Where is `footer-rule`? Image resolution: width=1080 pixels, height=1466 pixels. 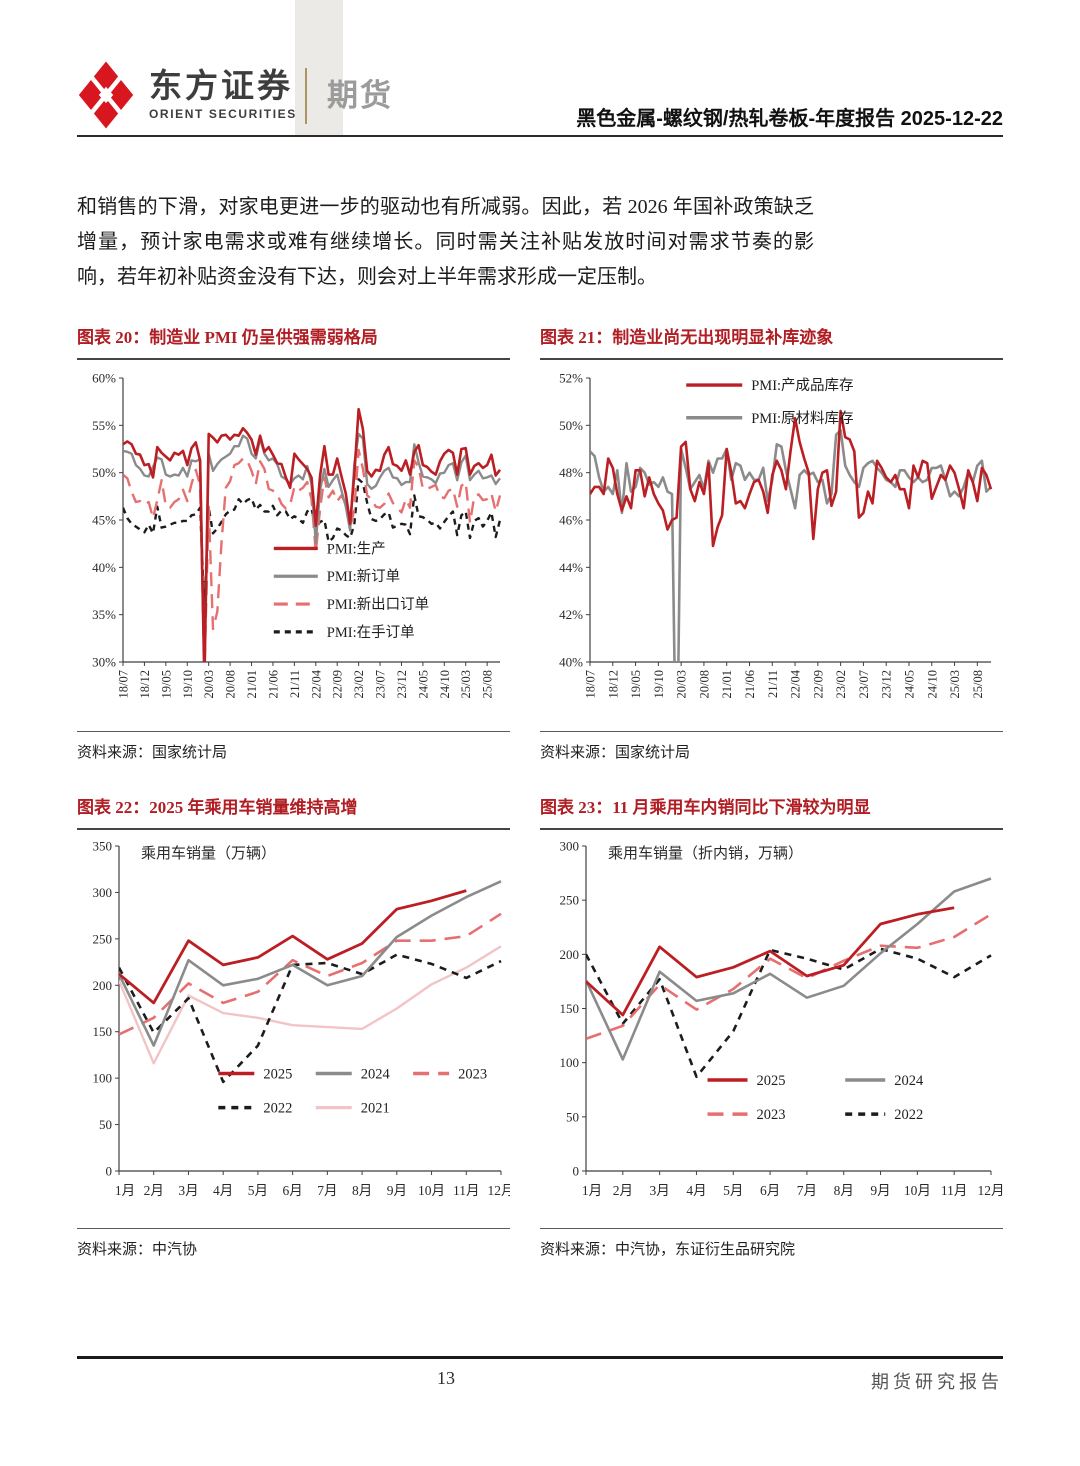
footer-rule is located at coordinates (540, 1357).